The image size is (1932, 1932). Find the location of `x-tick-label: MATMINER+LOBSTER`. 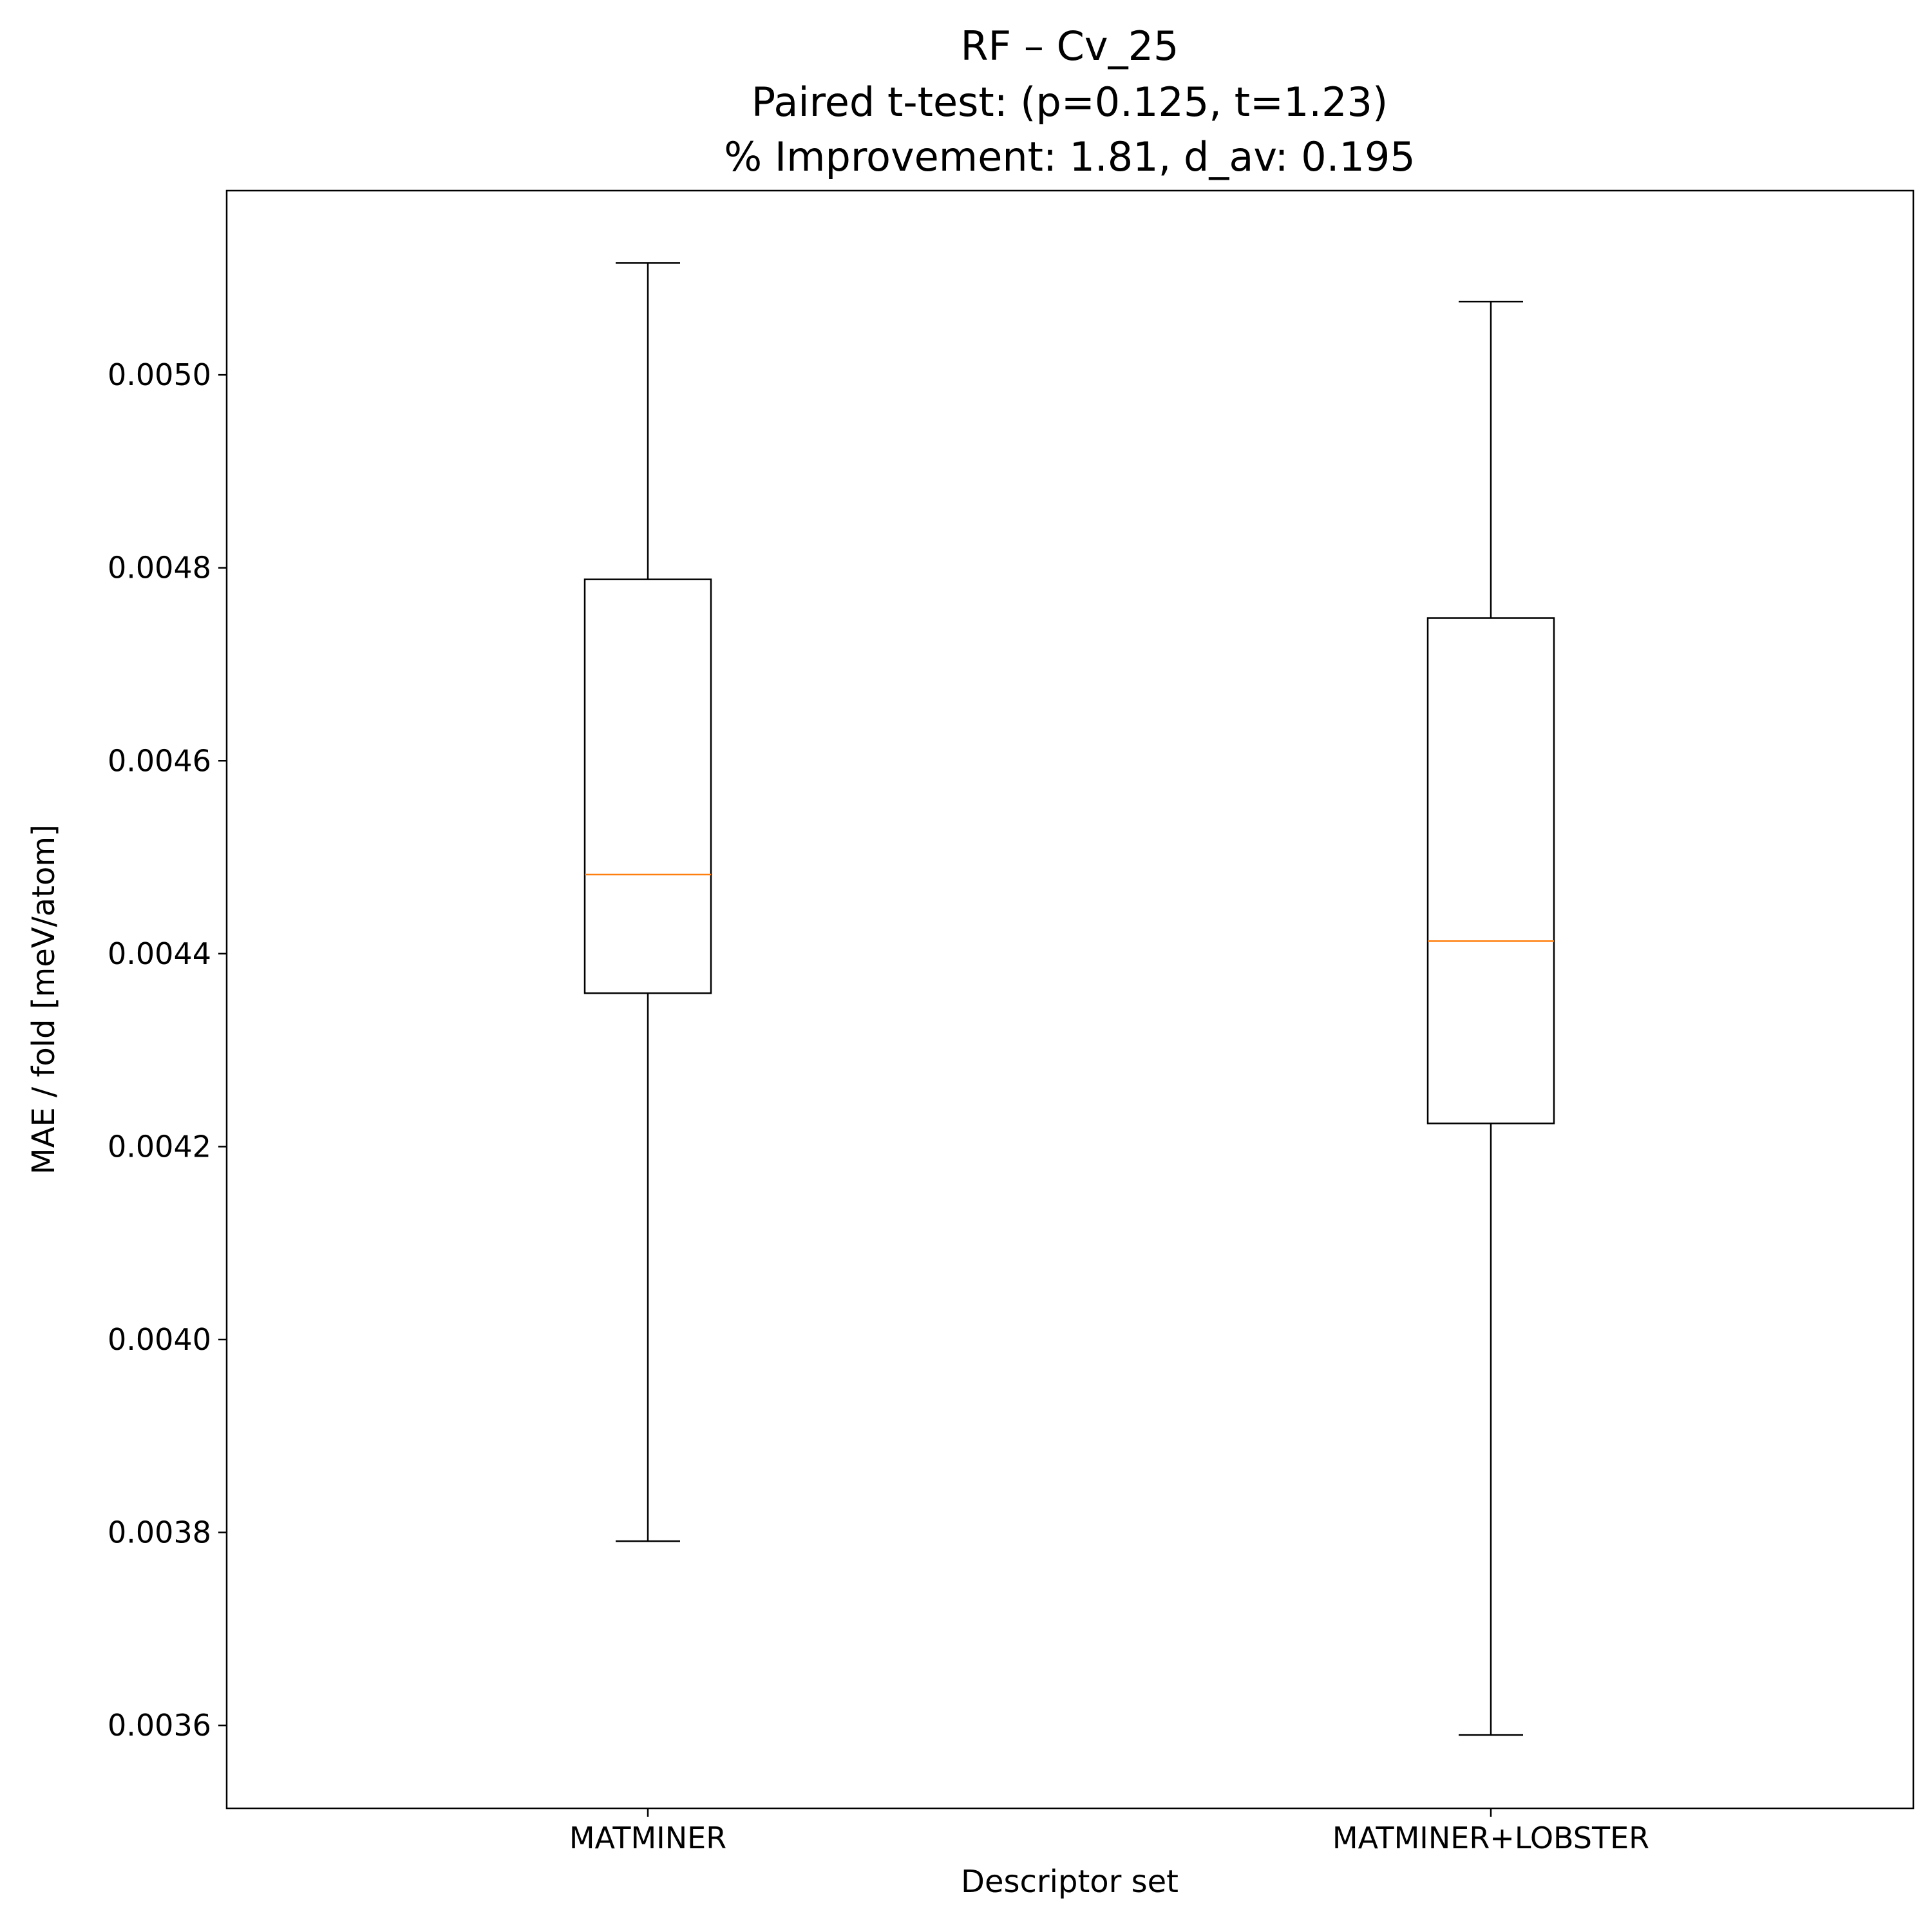

x-tick-label: MATMINER+LOBSTER is located at coordinates (1490, 1838).